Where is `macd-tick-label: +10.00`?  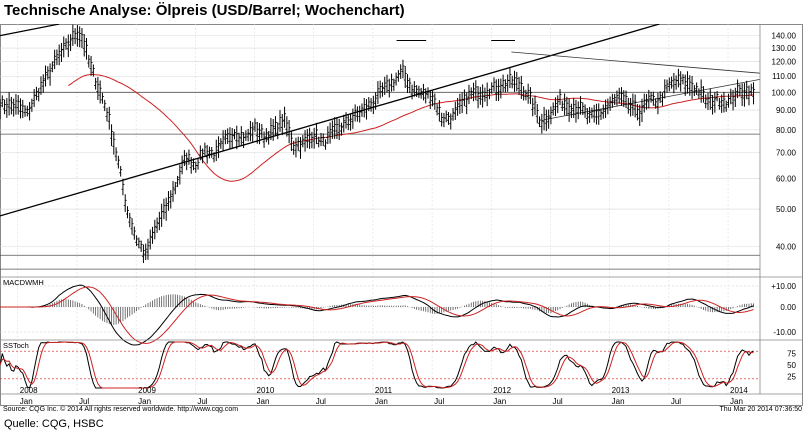 macd-tick-label: +10.00 is located at coordinates (783, 286).